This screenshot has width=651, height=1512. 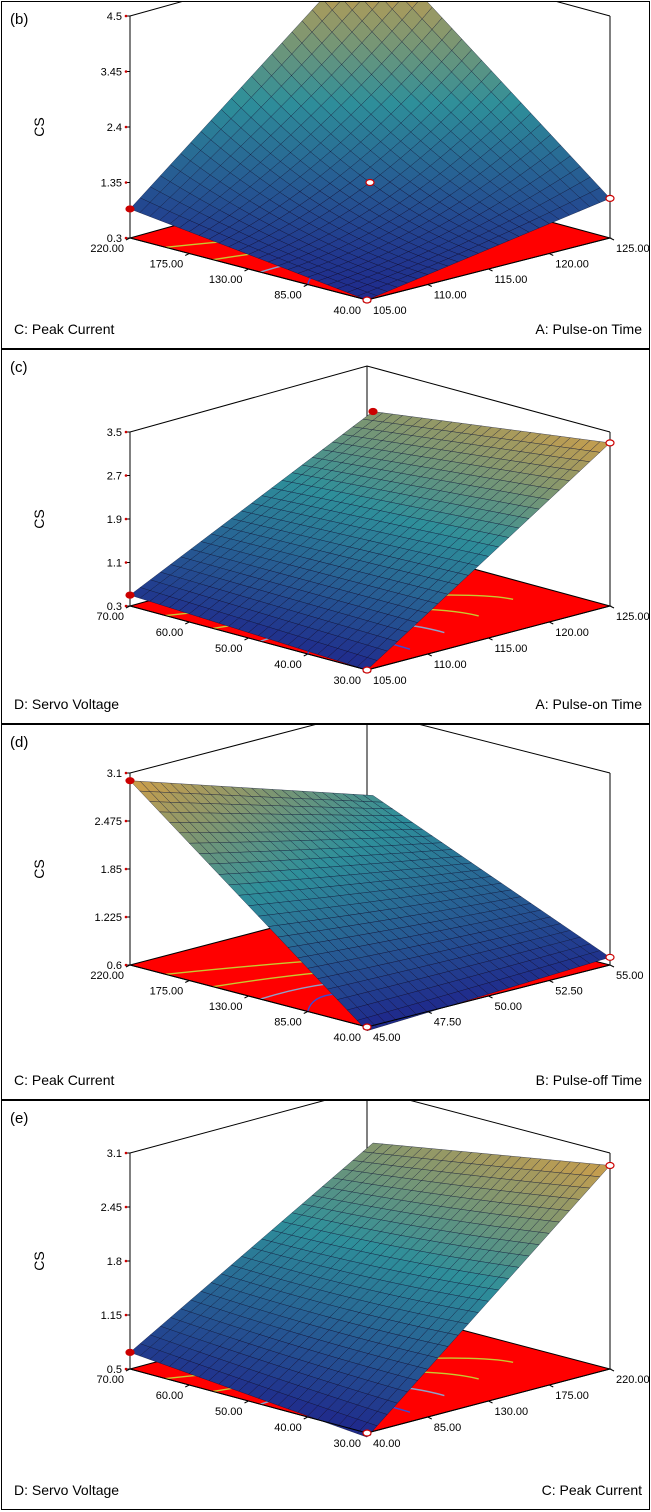 I want to click on z-tick-label: 1.35, so click(x=111, y=184).